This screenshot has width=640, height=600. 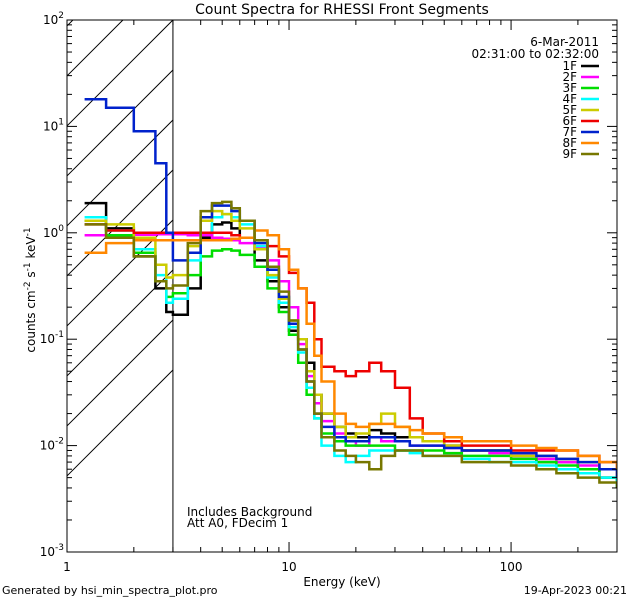 I want to click on legend-label-2F: 2F, so click(x=569, y=77).